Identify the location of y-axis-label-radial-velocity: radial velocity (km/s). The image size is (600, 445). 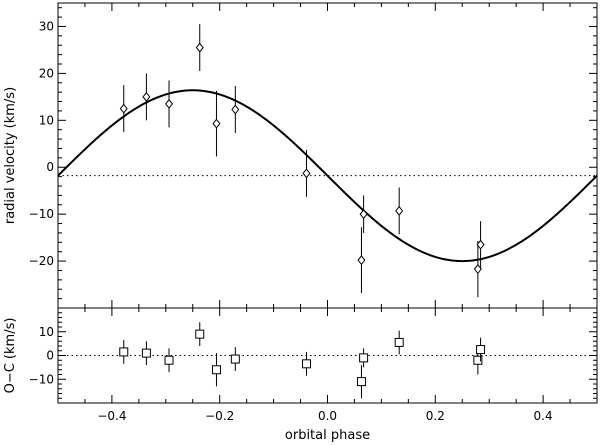
(10, 155).